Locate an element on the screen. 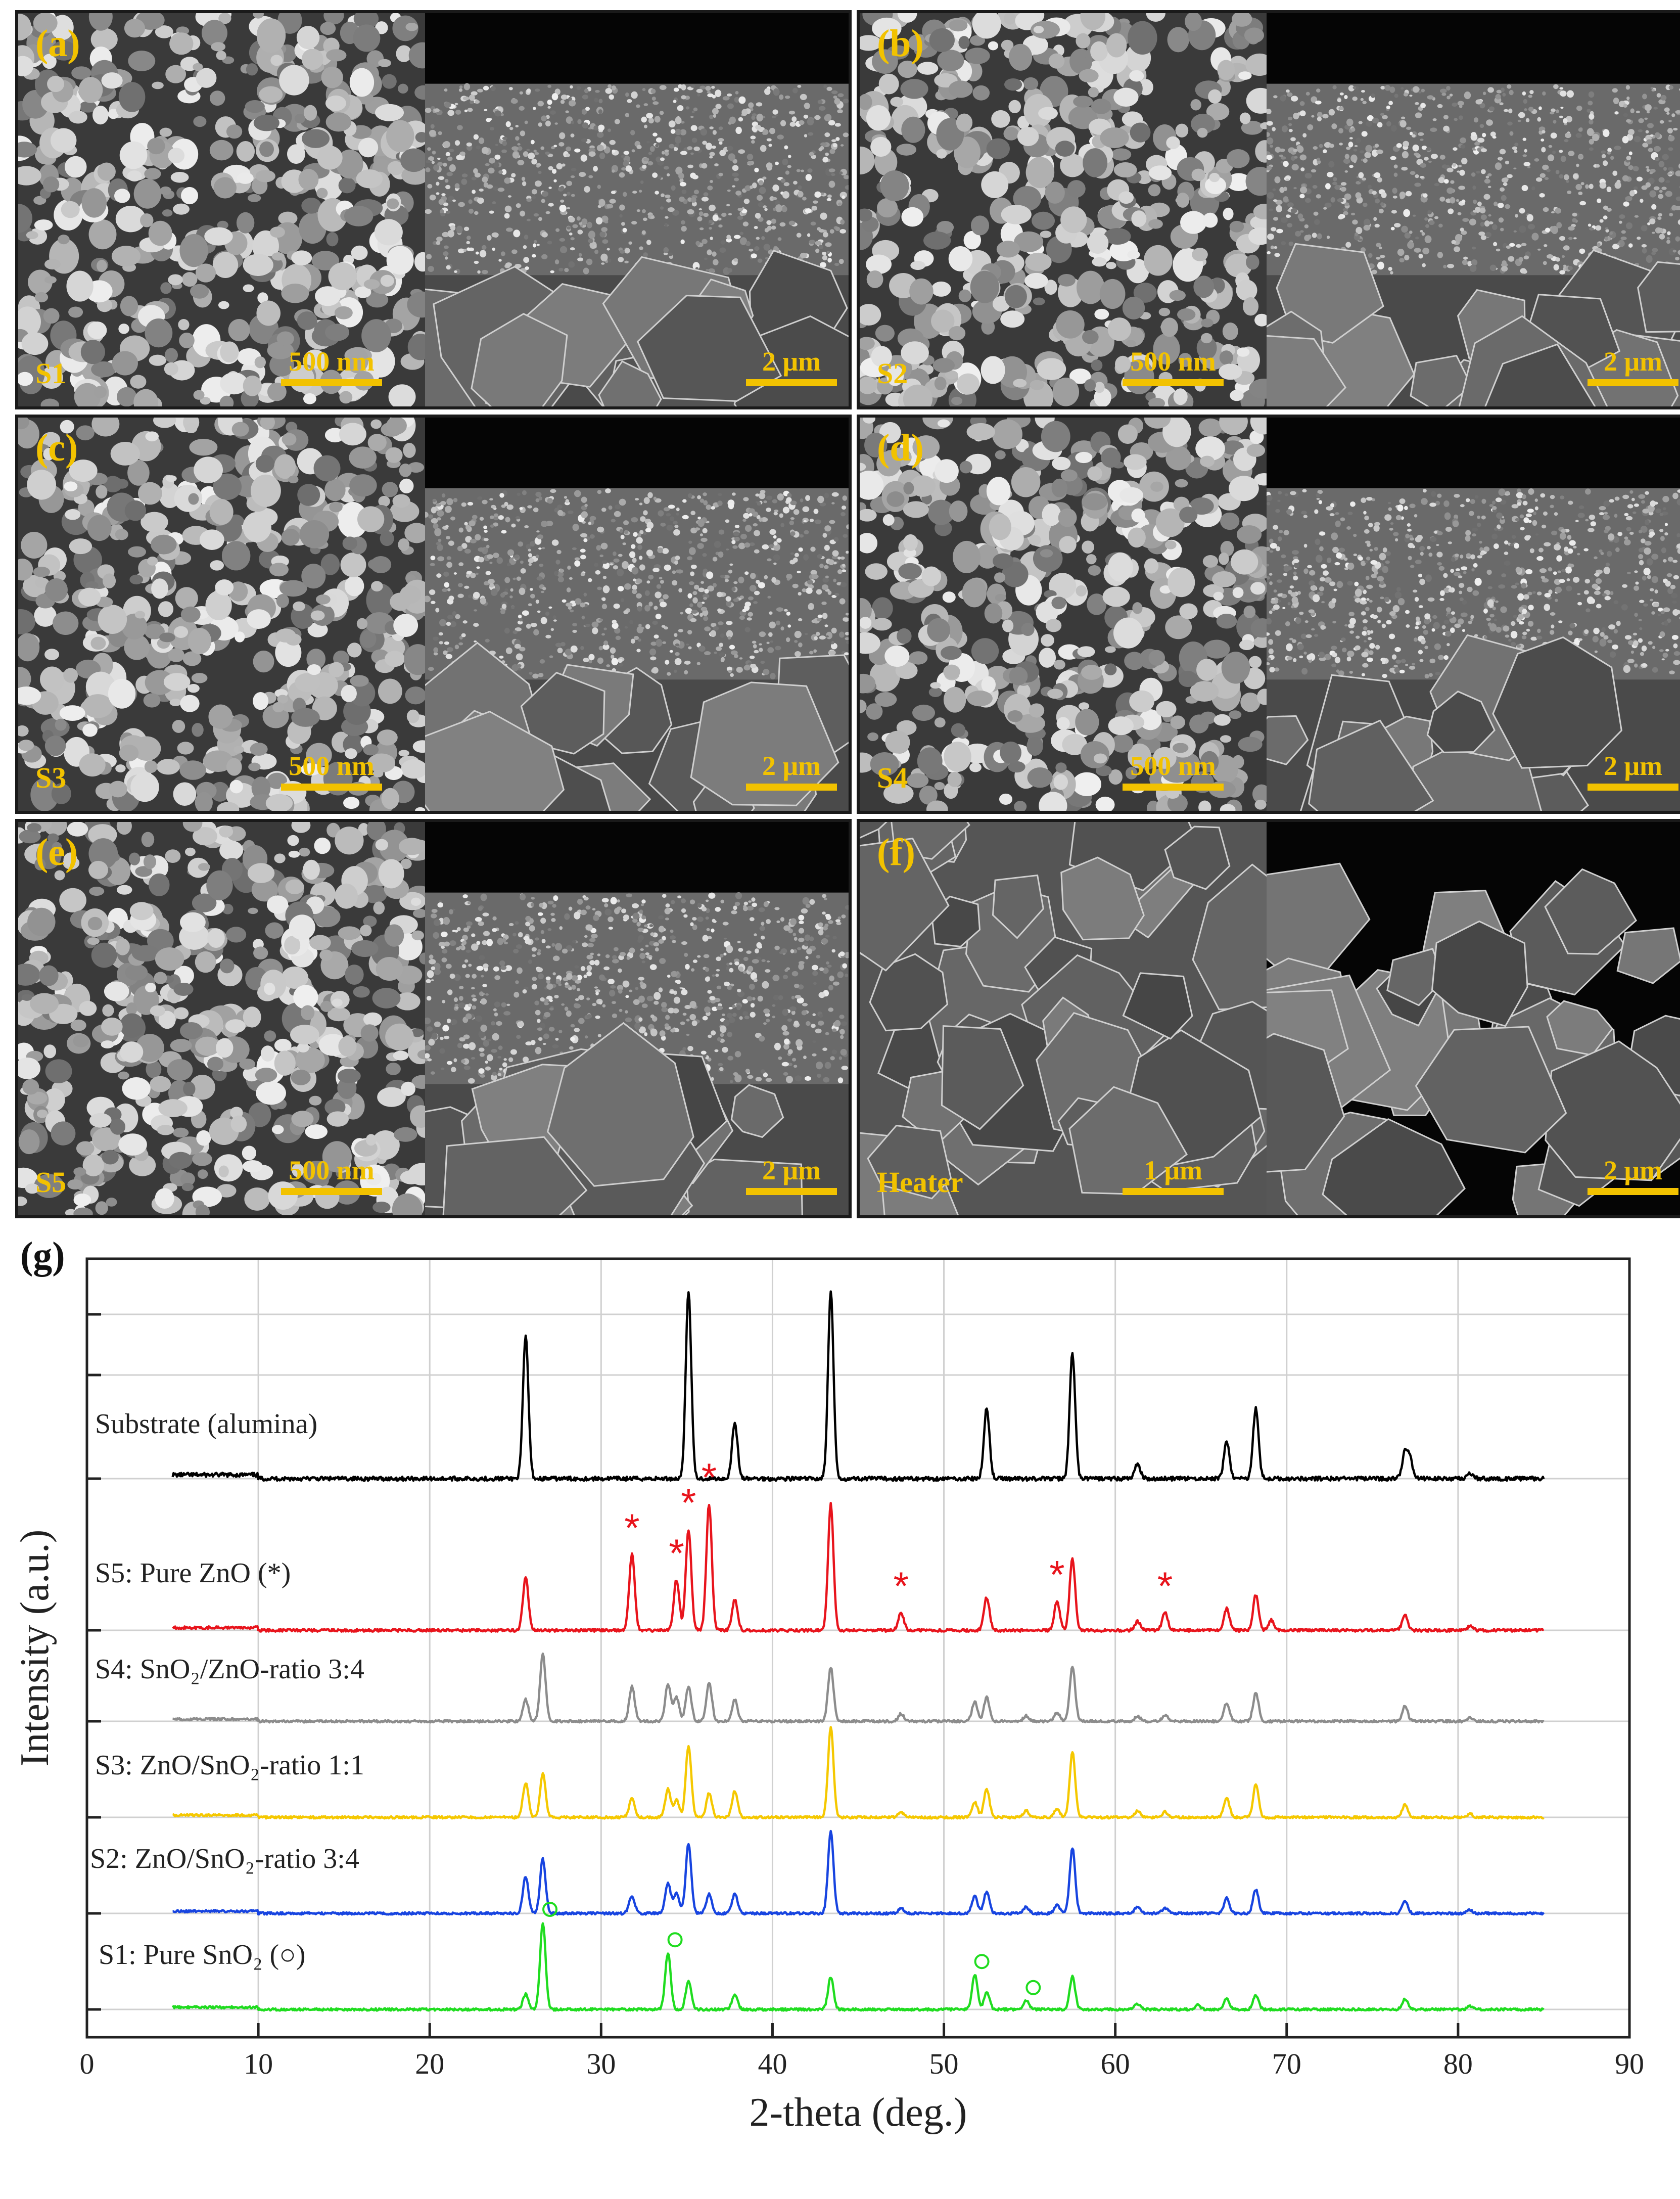 The image size is (1680, 2199). x-tick-label: 30 is located at coordinates (601, 2063).